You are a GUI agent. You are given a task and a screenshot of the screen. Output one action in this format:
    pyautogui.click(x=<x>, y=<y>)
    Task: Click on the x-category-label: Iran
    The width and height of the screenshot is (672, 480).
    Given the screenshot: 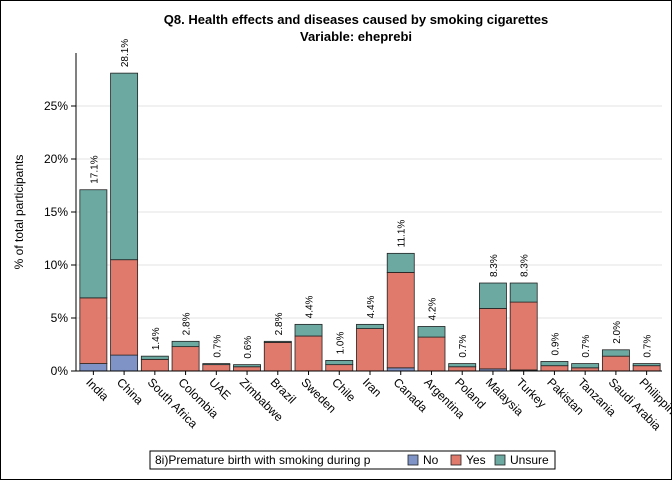 What is the action you would take?
    pyautogui.click(x=372, y=387)
    